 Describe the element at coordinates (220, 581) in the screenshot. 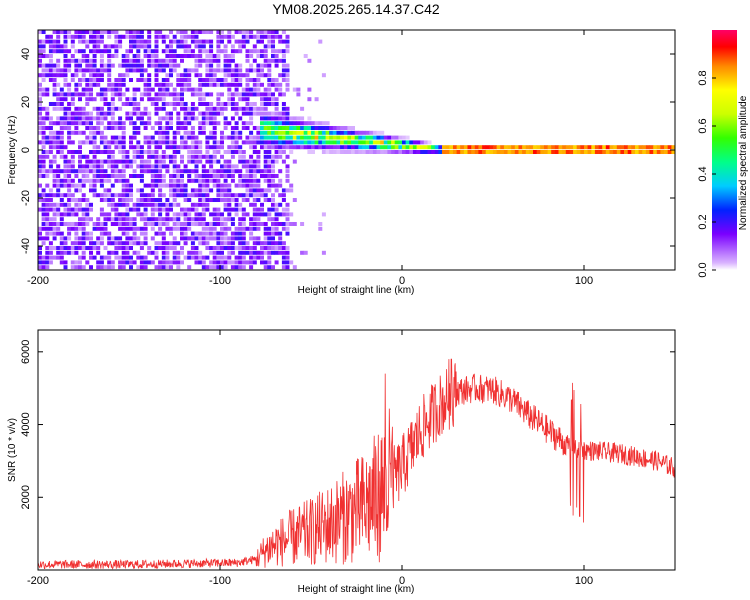

I see `snr-x-tick-label: -100` at that location.